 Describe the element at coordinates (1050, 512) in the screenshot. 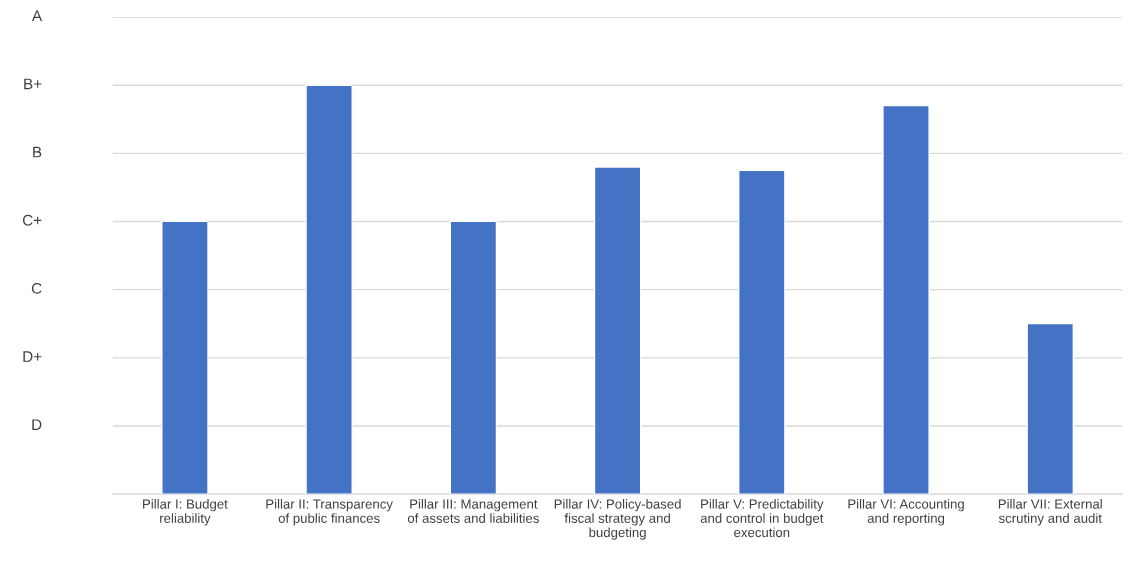

I see `x-tick-label: Pillar VII: External scrutiny and audit` at that location.